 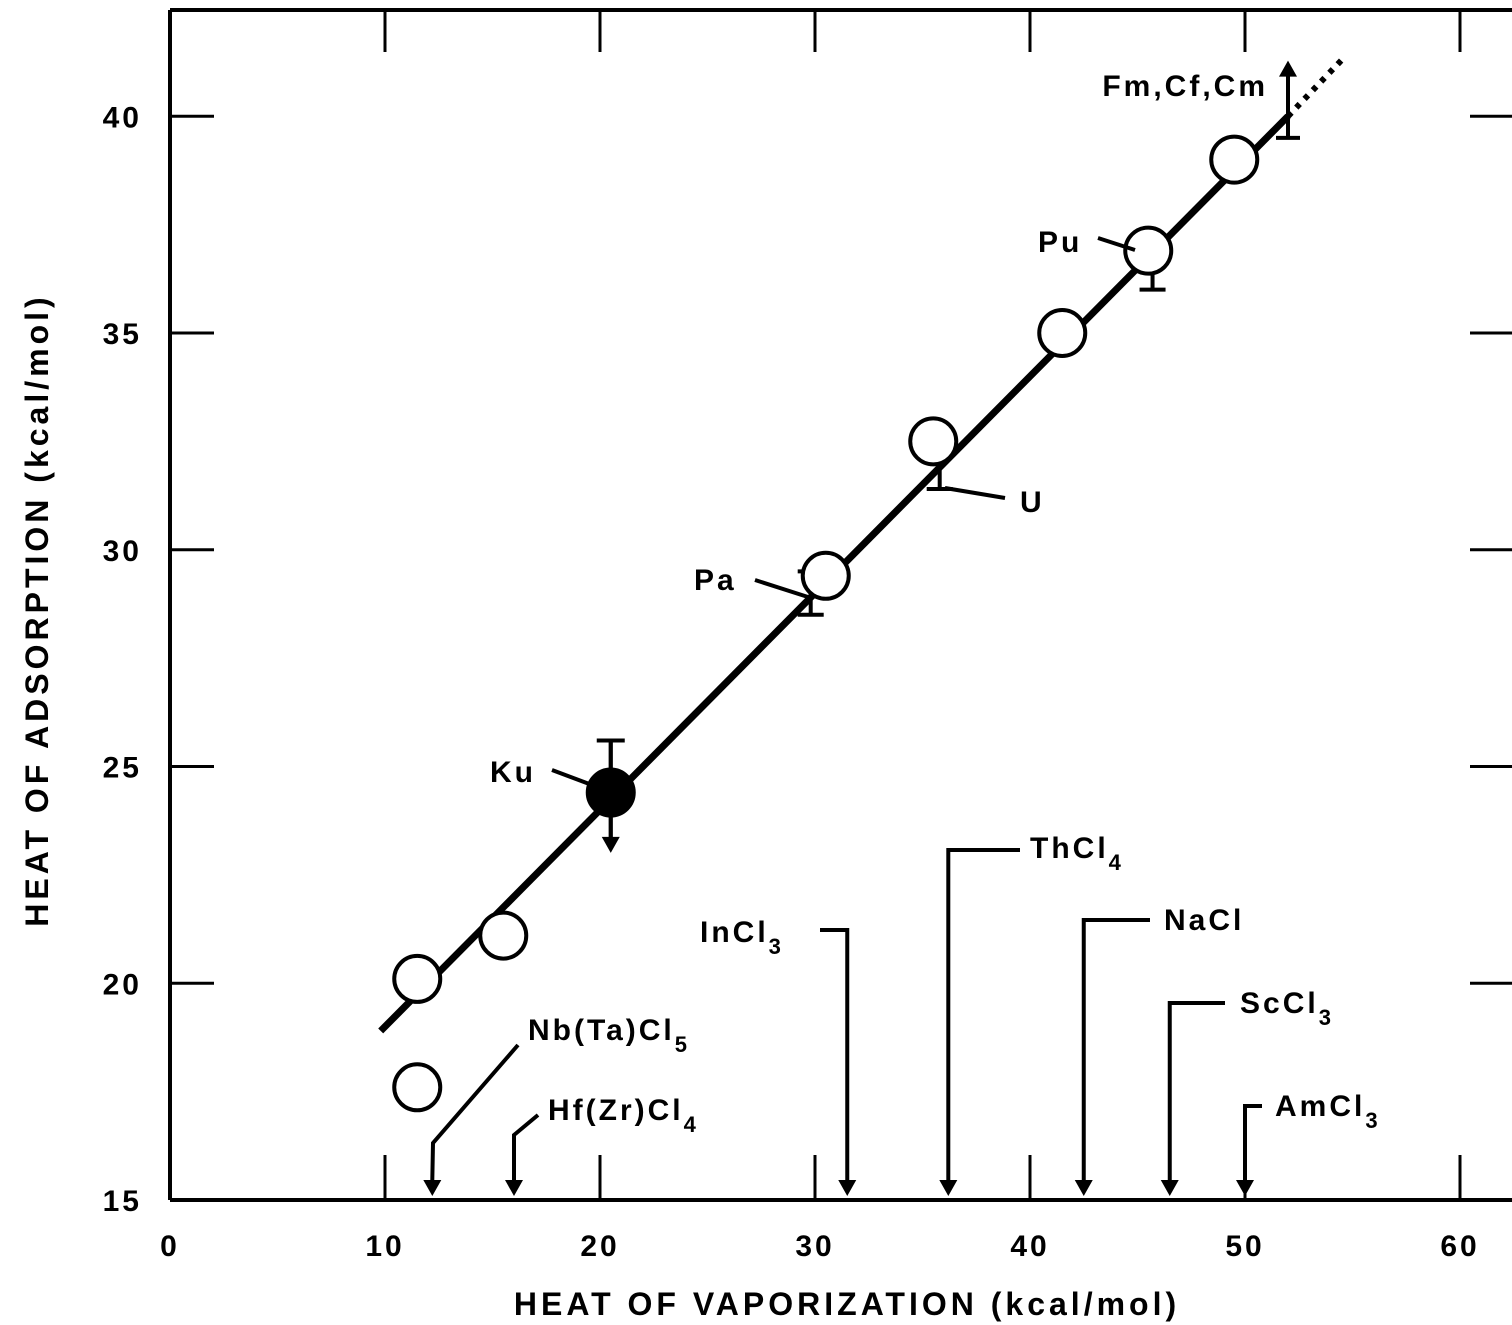 I want to click on x-tick-label-20: 20, so click(x=599, y=1246).